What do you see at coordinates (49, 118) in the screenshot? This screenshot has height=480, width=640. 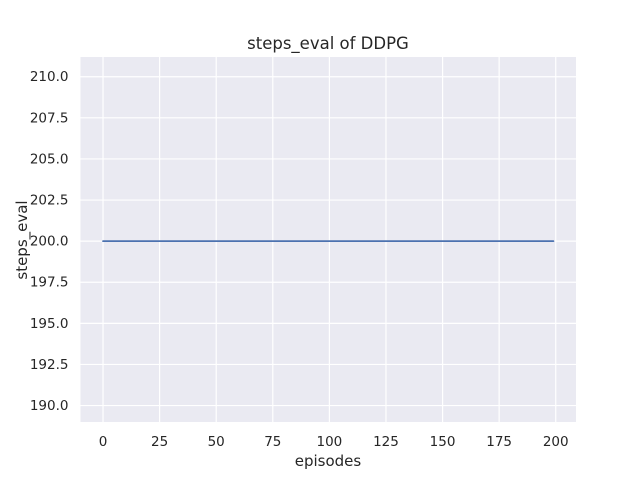 I see `y-tick-label: 207.5` at bounding box center [49, 118].